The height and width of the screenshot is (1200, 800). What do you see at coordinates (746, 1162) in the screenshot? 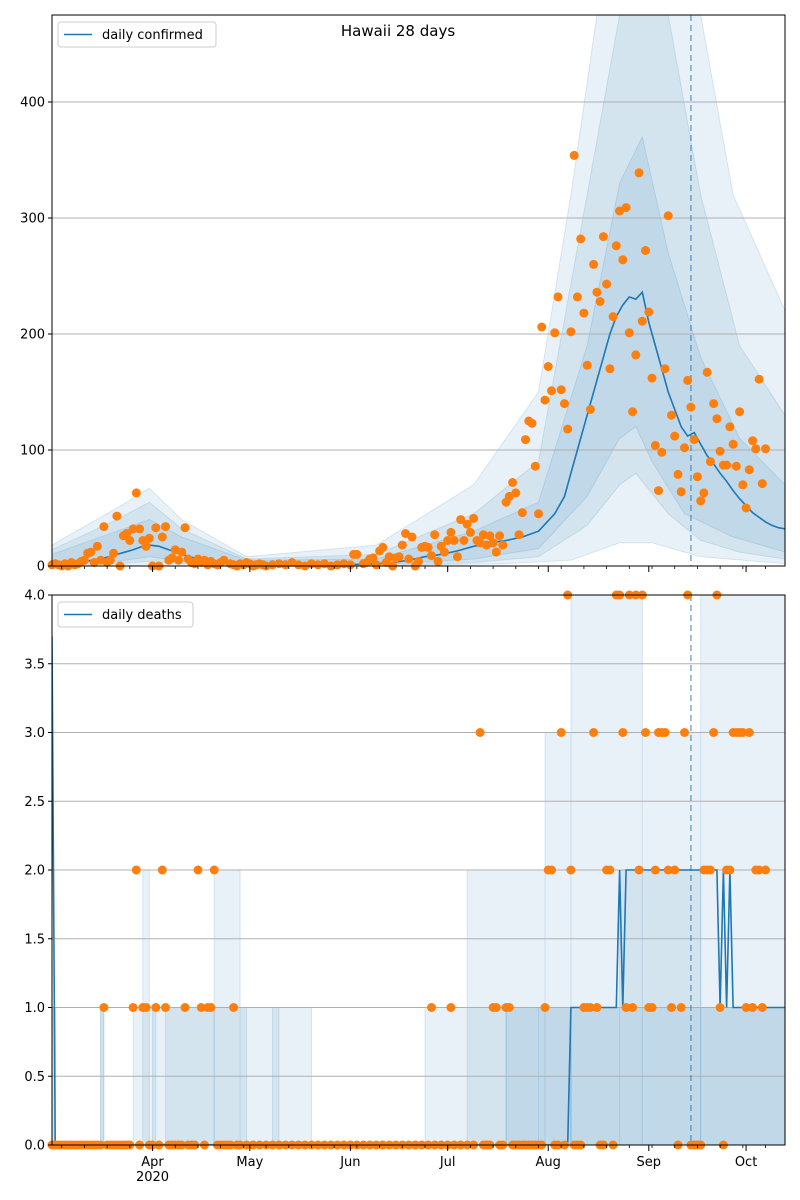
I see `x-tick-label: Oct` at bounding box center [746, 1162].